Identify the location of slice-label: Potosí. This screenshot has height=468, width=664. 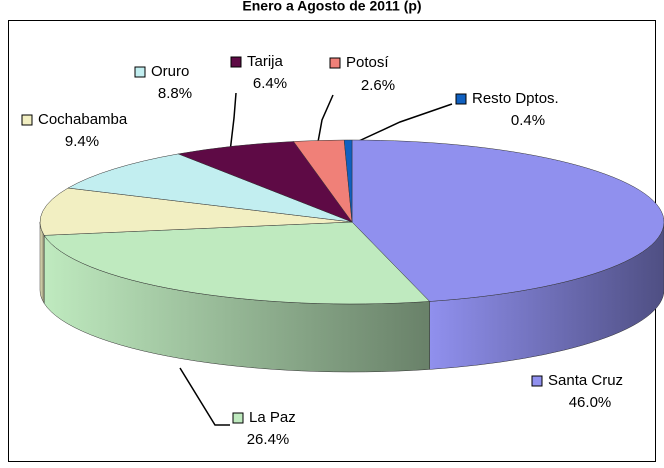
(367, 62).